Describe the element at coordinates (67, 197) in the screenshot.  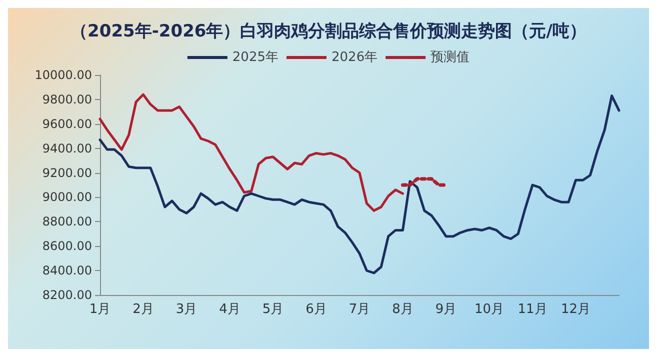
I see `y-tick-label: 9000.00` at that location.